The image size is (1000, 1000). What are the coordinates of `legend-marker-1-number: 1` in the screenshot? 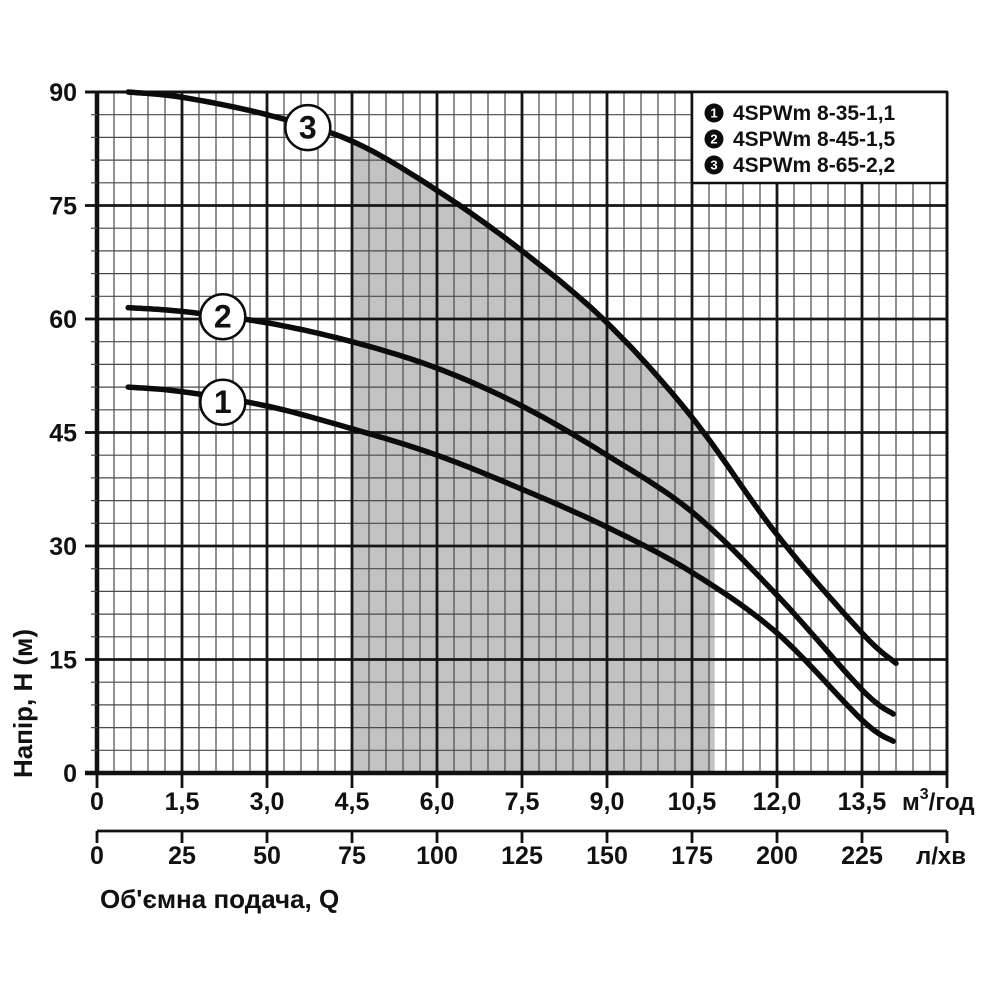 It's located at (713, 113).